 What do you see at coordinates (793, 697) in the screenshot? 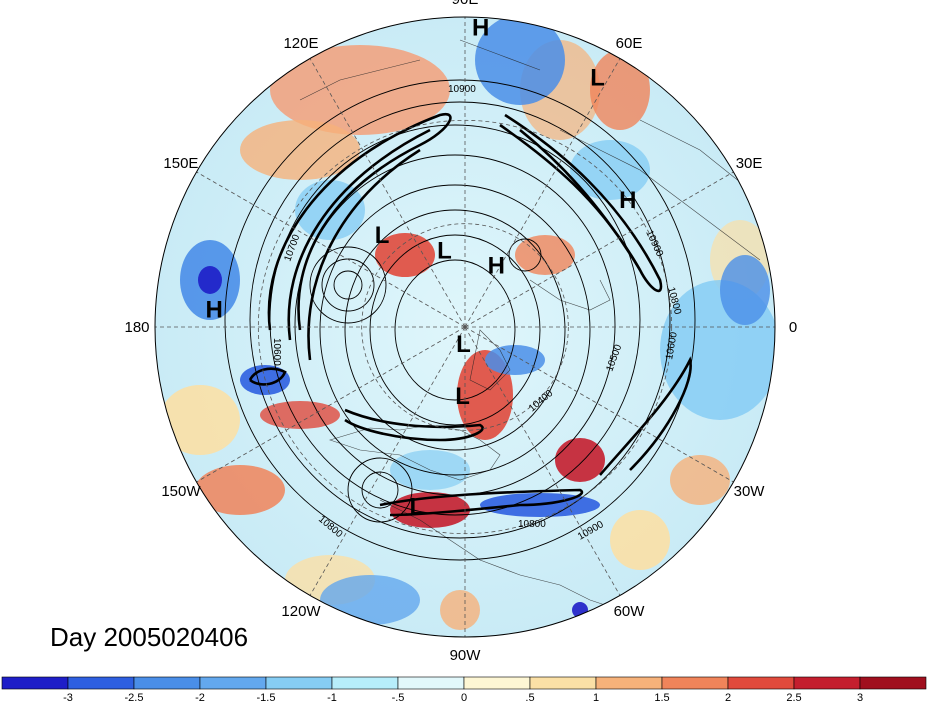
I see `colorbar-tick-label: 2.5` at bounding box center [793, 697].